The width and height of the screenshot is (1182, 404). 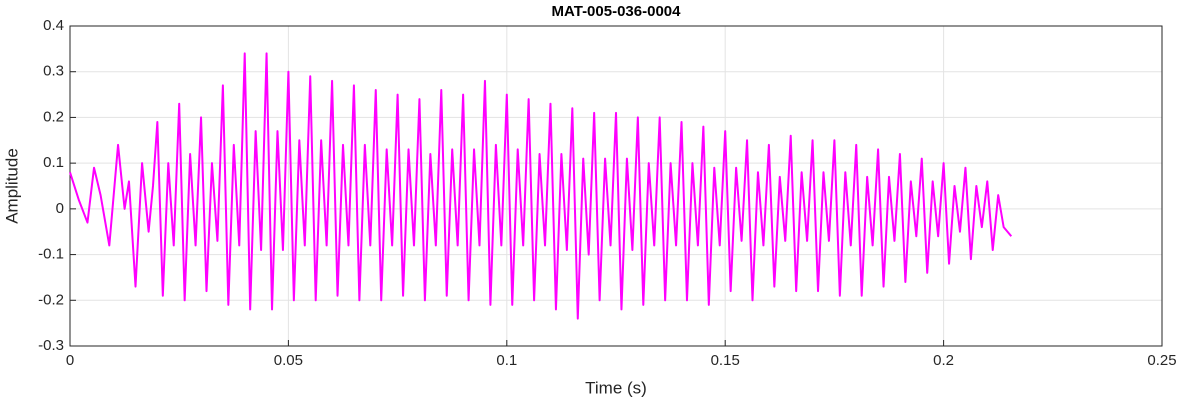 What do you see at coordinates (725, 360) in the screenshot?
I see `x-tick-label: 0.15` at bounding box center [725, 360].